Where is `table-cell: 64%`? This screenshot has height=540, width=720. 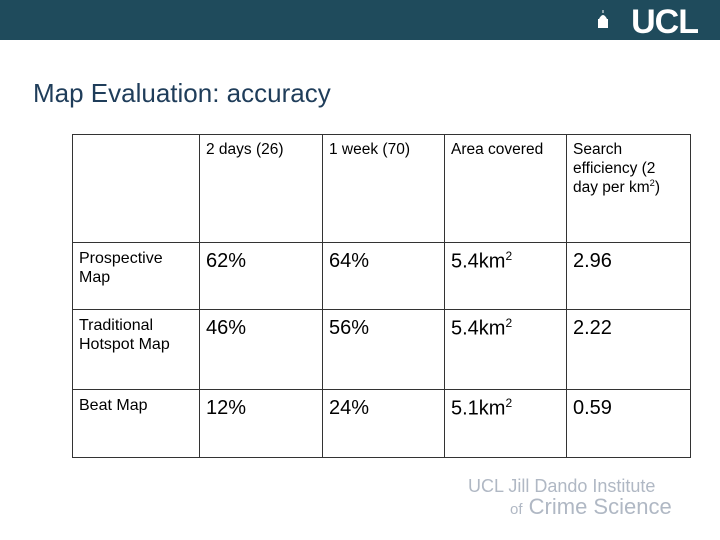
table-cell: 64% is located at coordinates (383, 276).